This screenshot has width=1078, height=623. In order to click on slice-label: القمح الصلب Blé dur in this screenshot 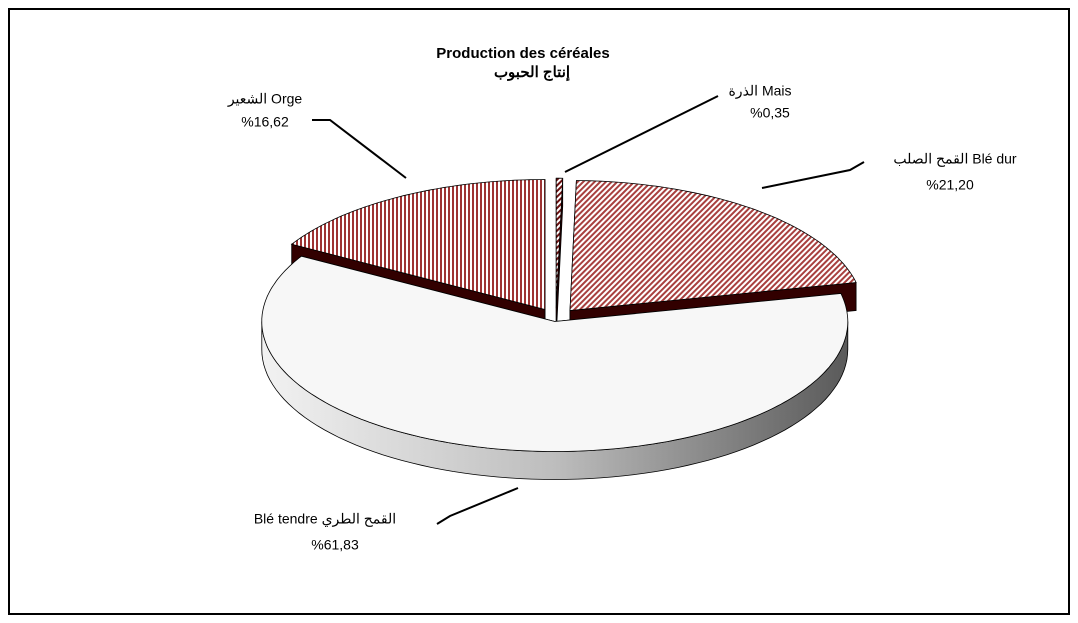, I will do `click(955, 159)`.